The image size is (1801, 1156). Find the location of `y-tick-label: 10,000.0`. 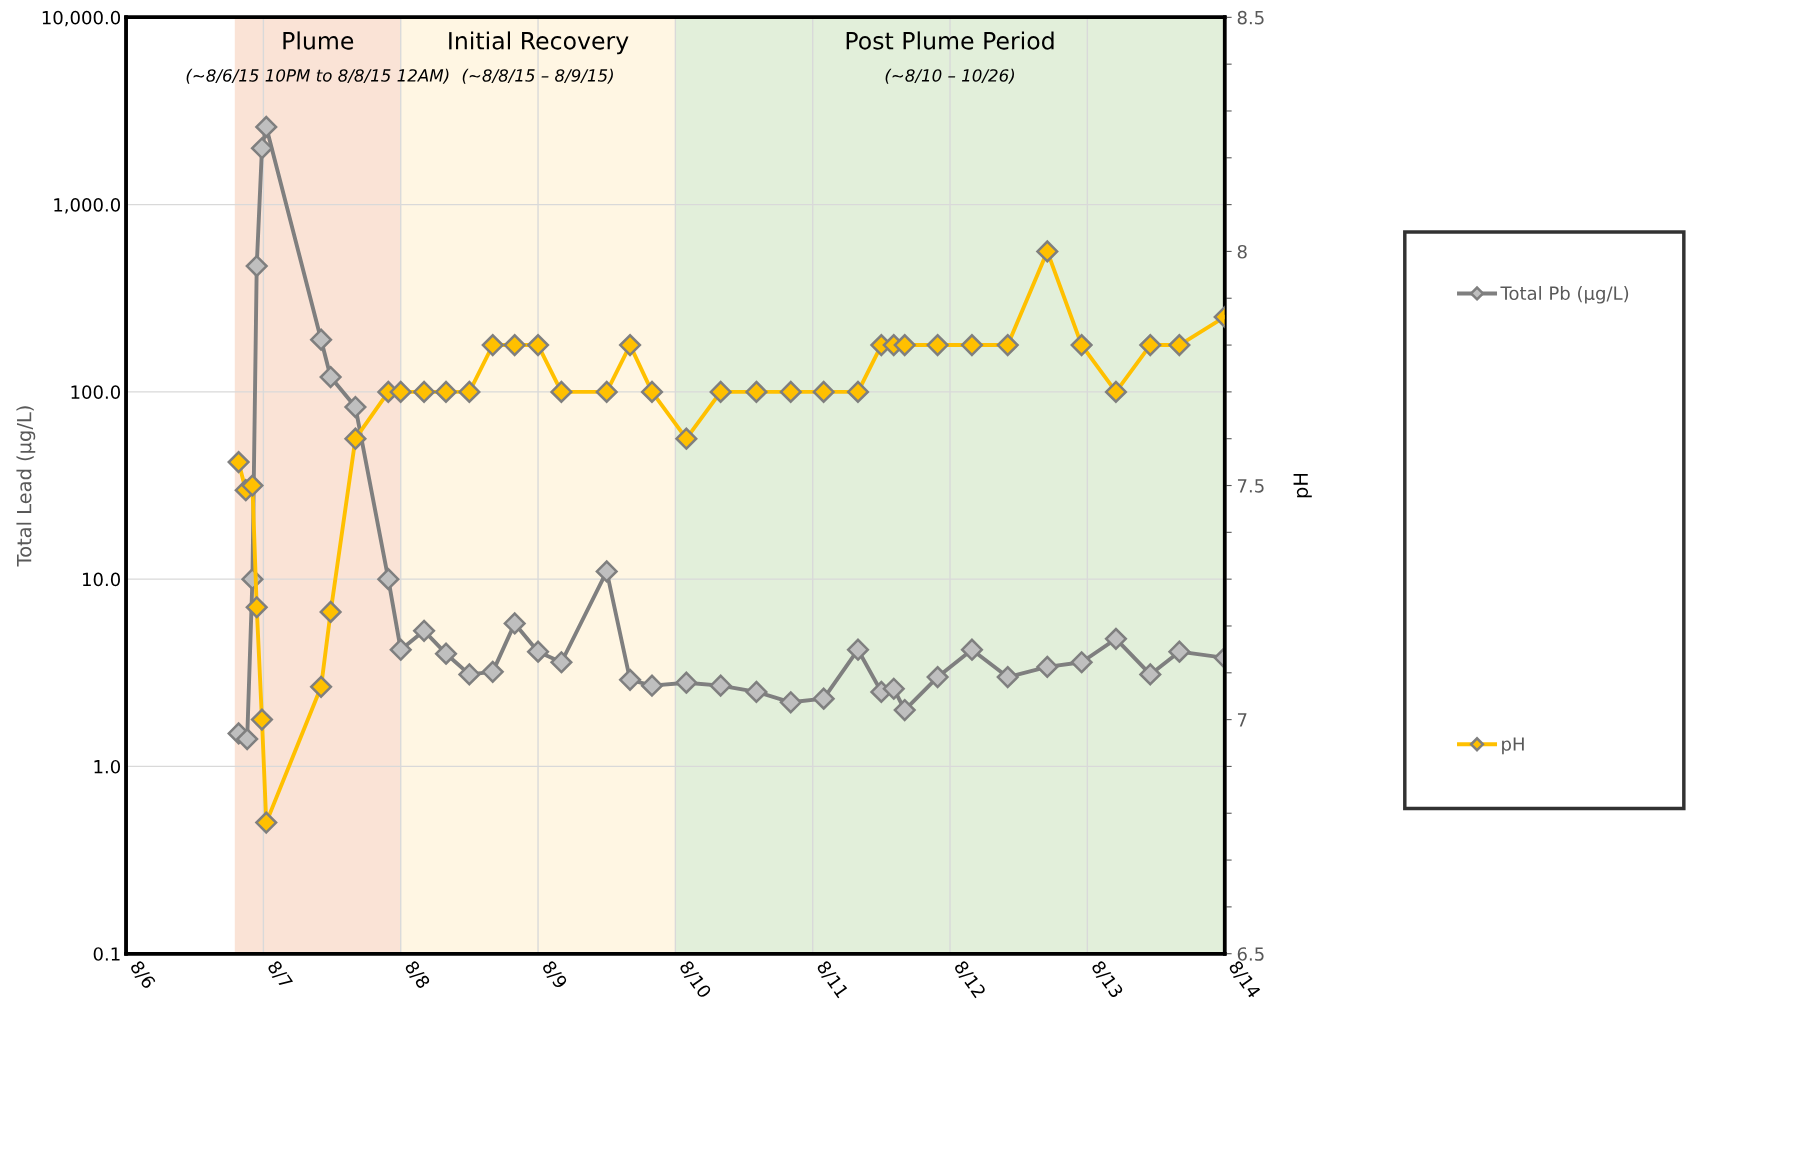

y-tick-label: 10,000.0 is located at coordinates (81, 18).